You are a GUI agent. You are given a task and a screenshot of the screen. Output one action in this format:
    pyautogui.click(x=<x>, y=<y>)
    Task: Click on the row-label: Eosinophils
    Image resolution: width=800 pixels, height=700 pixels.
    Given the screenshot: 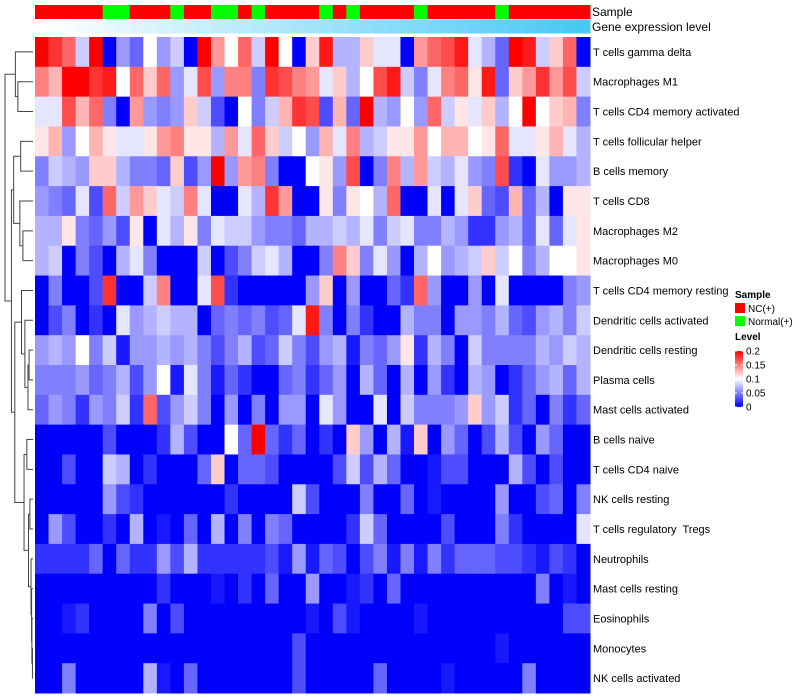 What is the action you would take?
    pyautogui.click(x=621, y=619)
    